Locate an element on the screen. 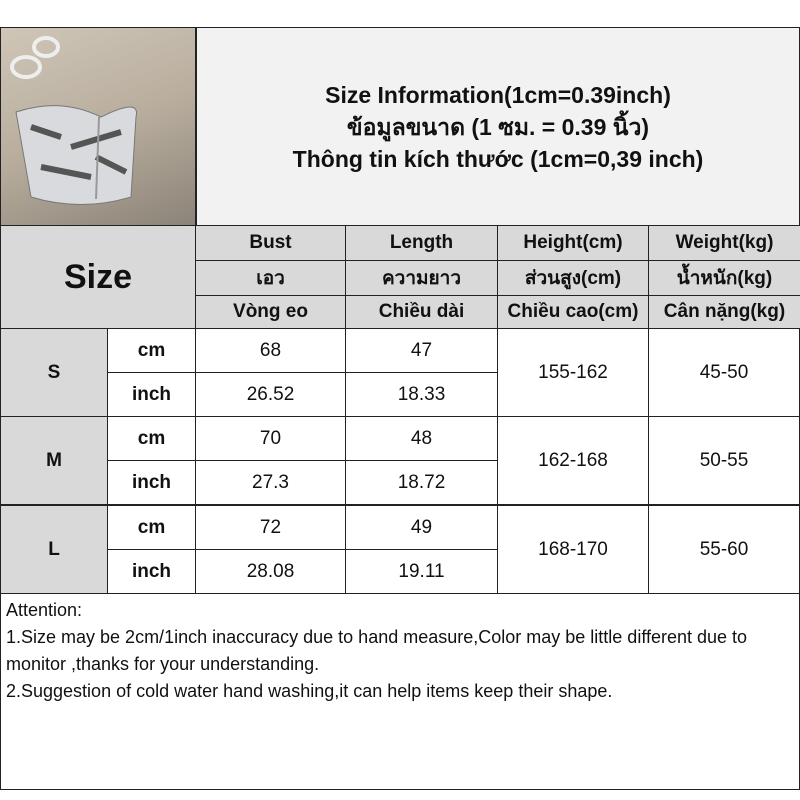 Image resolution: width=800 pixels, height=800 pixels. product-photo is located at coordinates (98, 126).